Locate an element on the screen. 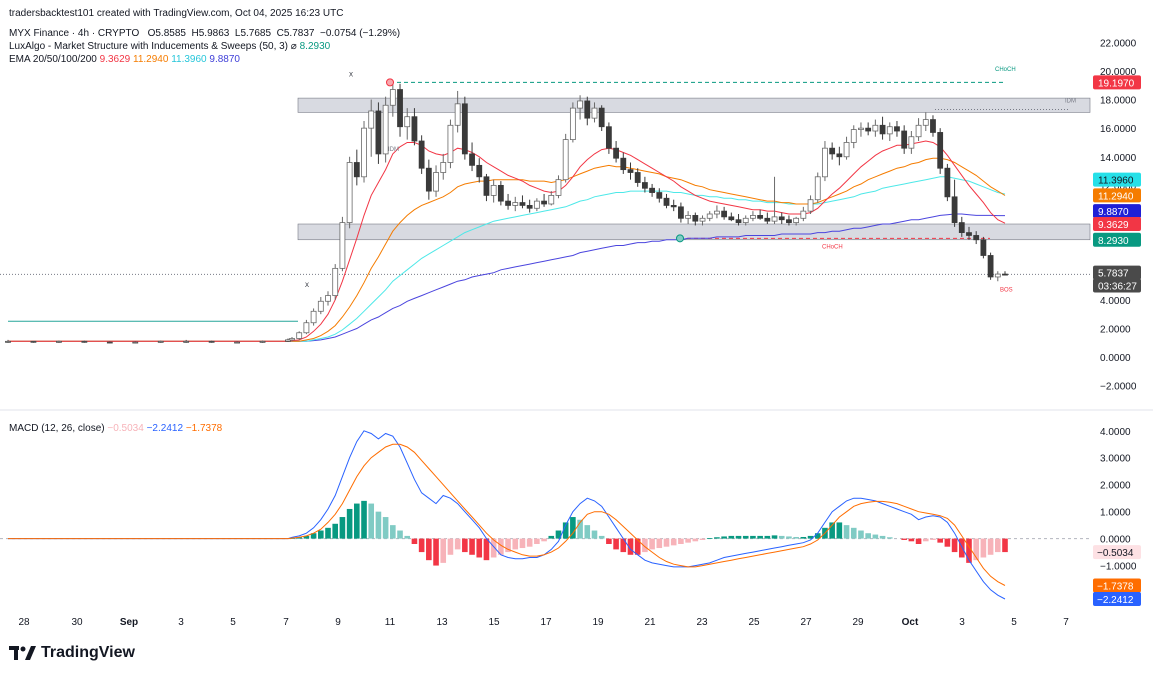 The width and height of the screenshot is (1153, 675). price-tag-ema20: 9.3629 is located at coordinates (1113, 225).